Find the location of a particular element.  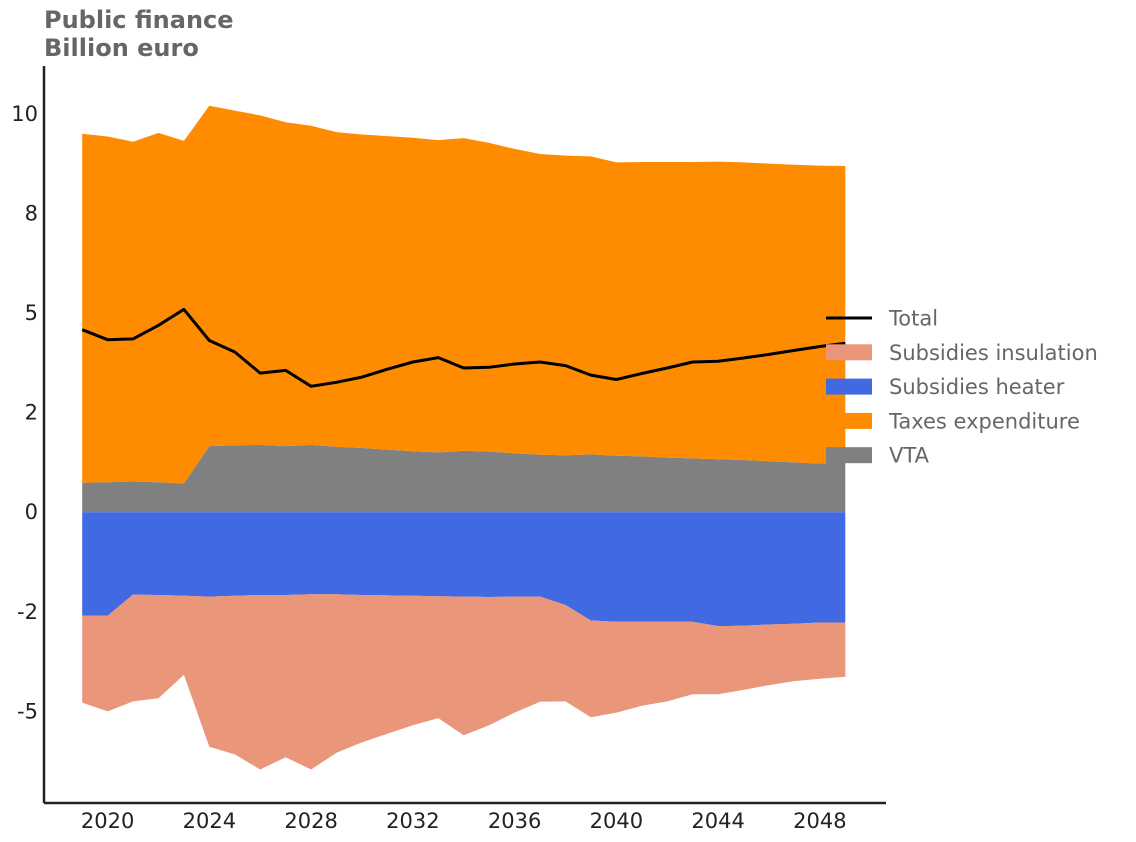

x-tick-label: 2020 is located at coordinates (107, 821).